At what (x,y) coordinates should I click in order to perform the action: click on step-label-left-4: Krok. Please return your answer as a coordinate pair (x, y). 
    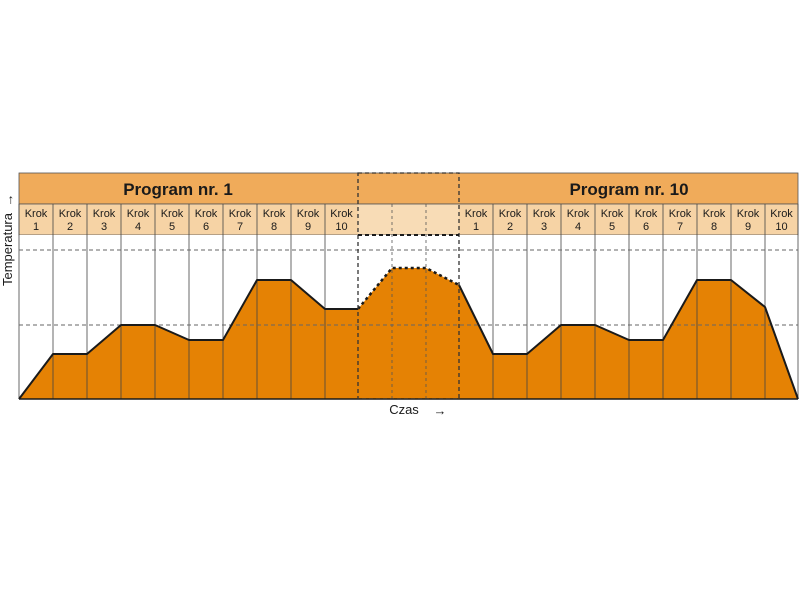
    Looking at the image, I should click on (138, 214).